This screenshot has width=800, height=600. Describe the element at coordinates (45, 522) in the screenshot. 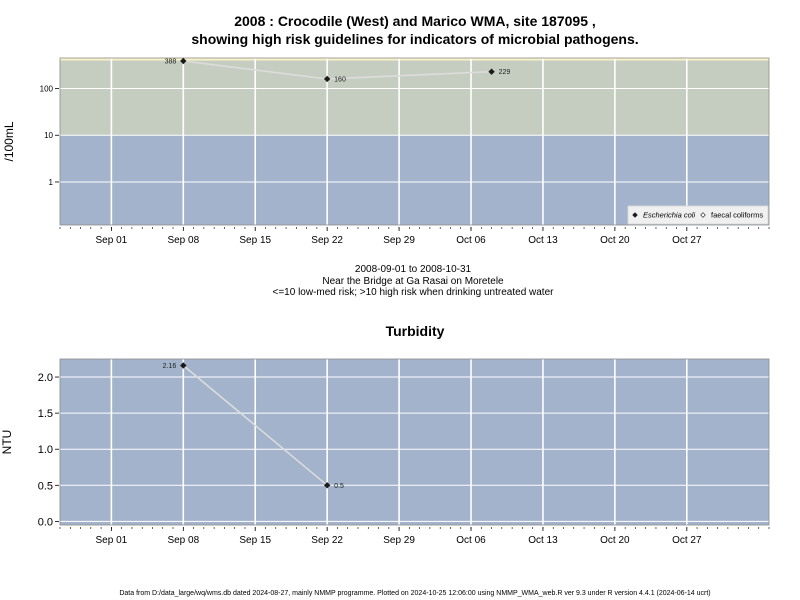

I see `y-tick-label: 0.0` at that location.